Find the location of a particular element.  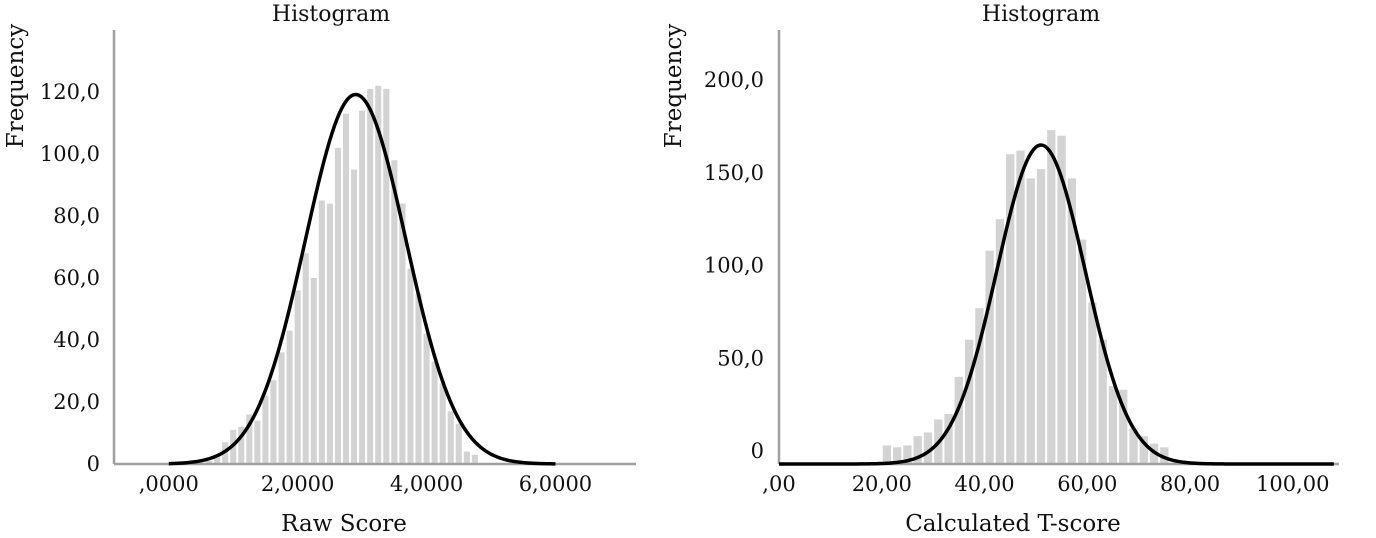

x-tick-label: 80,00 is located at coordinates (1190, 484).